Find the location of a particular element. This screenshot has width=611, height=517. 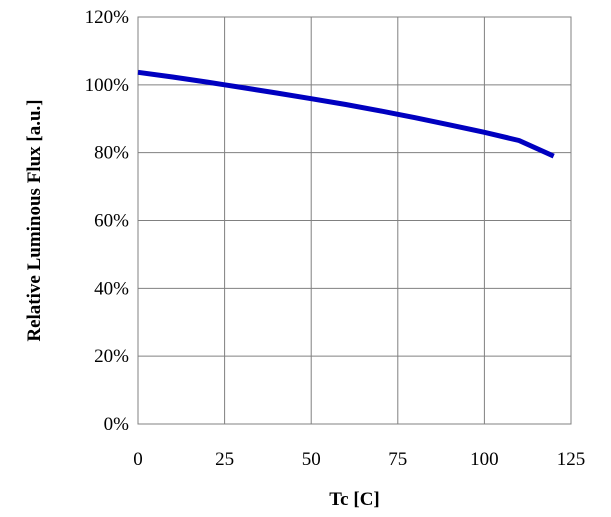

series-line is located at coordinates (346, 114).